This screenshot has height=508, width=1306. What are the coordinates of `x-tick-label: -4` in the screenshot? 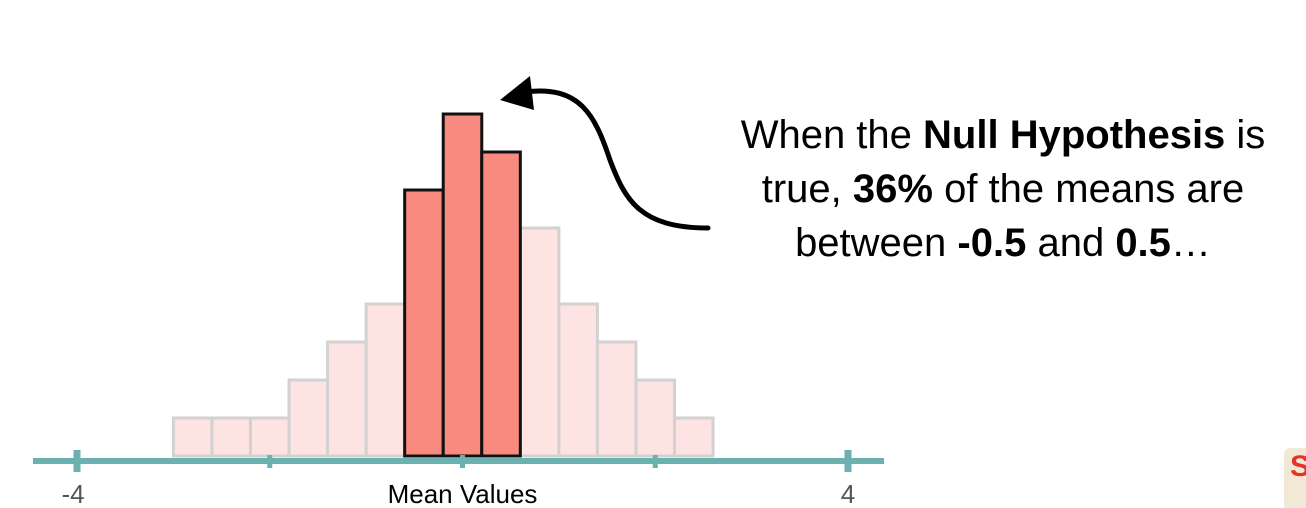 It's located at (72, 491).